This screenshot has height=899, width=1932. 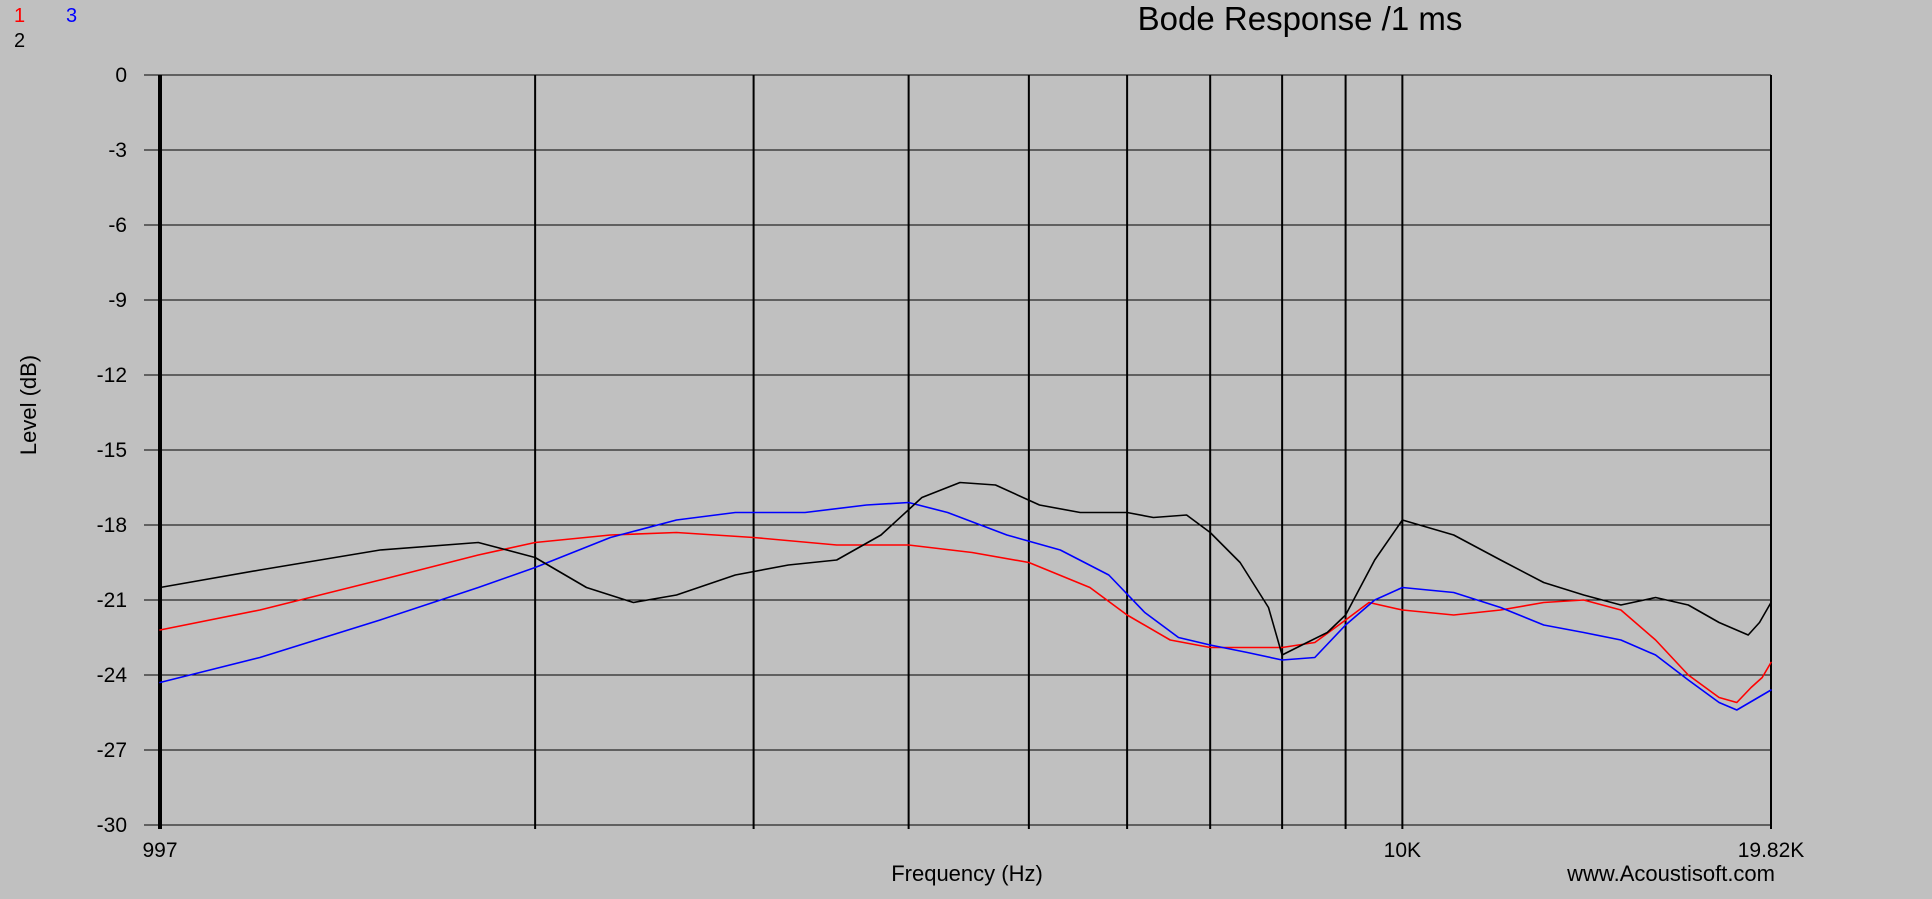 I want to click on y-tick-label: -12, so click(x=112, y=375).